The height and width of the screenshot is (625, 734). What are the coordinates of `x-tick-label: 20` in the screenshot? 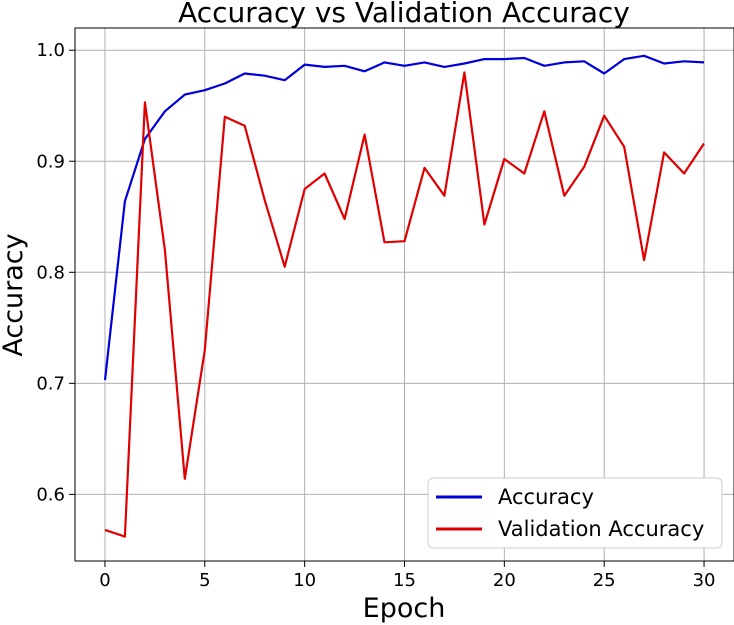 It's located at (504, 580).